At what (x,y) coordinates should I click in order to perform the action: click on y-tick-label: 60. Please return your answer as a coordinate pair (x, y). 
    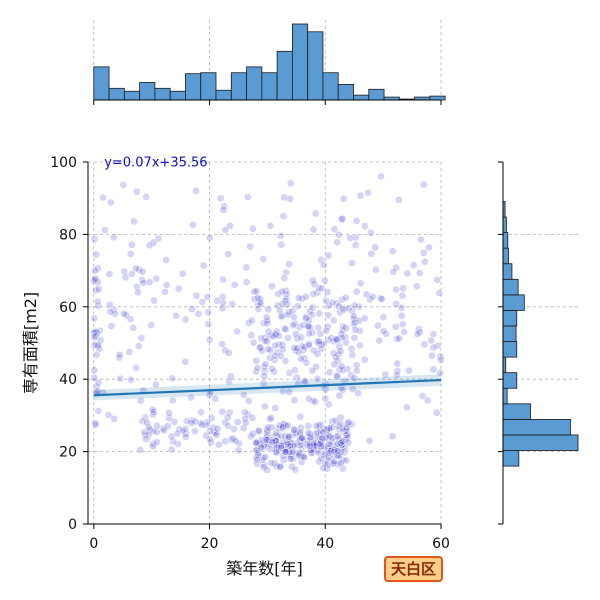
    Looking at the image, I should click on (68, 308).